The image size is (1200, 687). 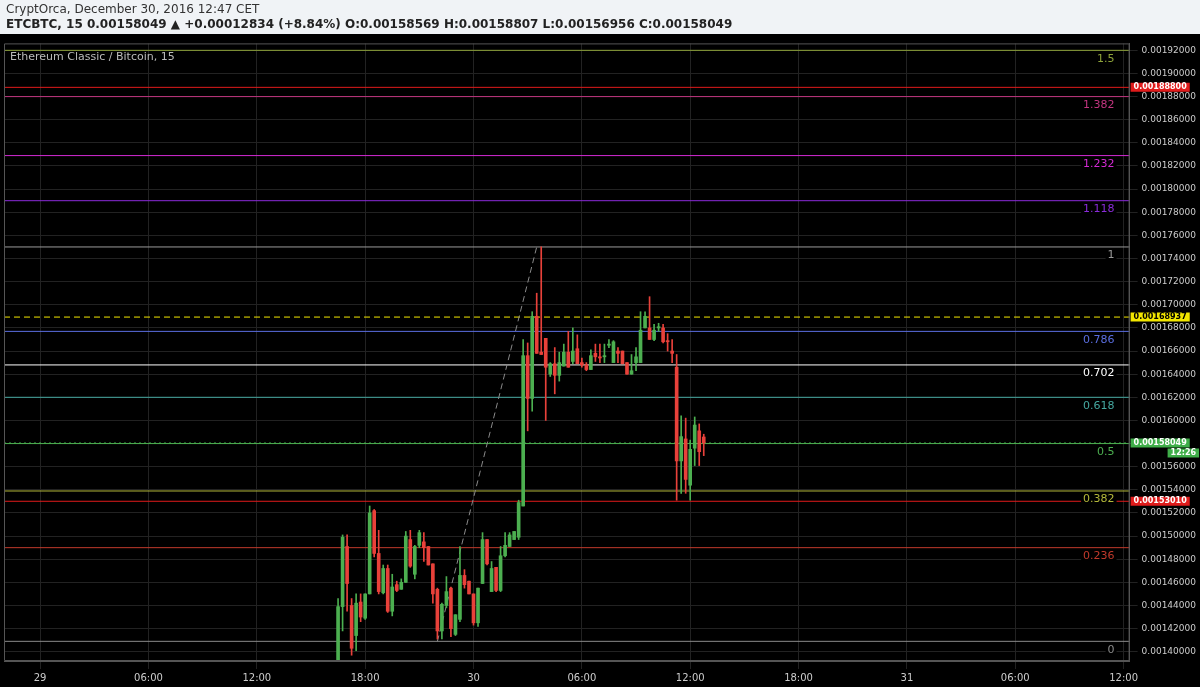 What do you see at coordinates (1169, 350) in the screenshot?
I see `y-tick-label: 0.00166000` at bounding box center [1169, 350].